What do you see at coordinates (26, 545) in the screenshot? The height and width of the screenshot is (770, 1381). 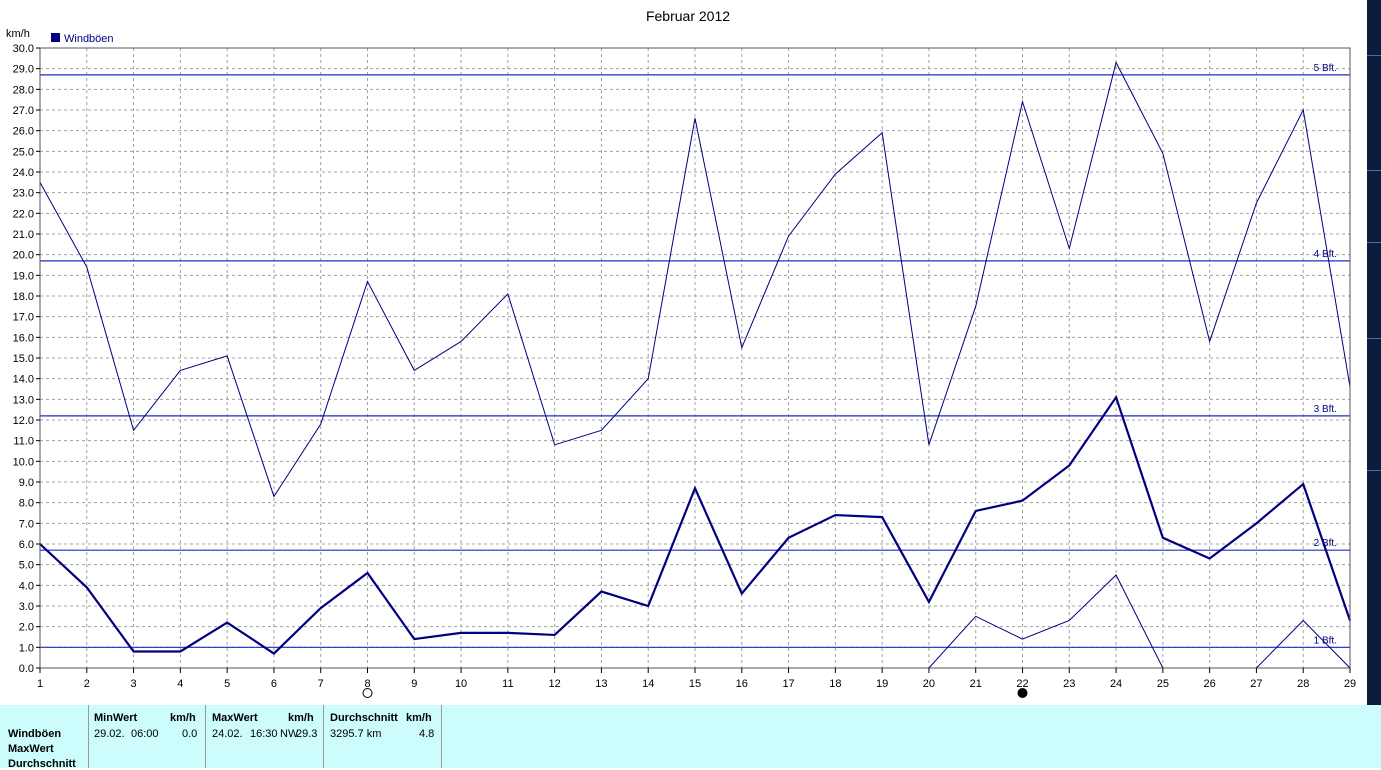 I see `y-tick-label: 6.0` at bounding box center [26, 545].